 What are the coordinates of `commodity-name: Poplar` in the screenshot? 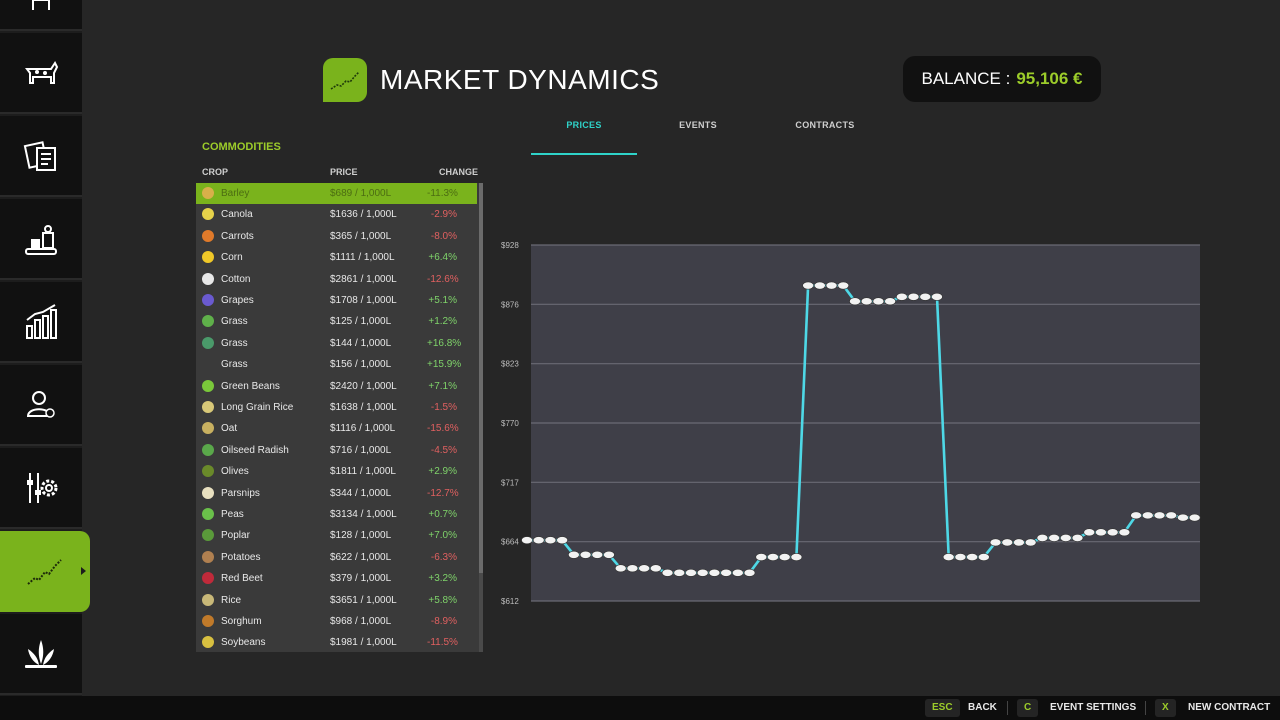 It's located at (235, 536).